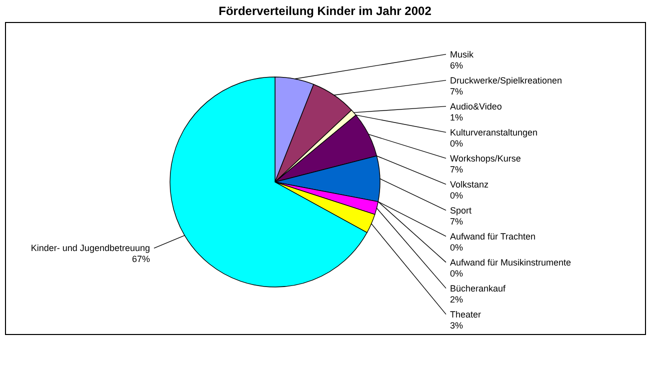  What do you see at coordinates (485, 158) in the screenshot?
I see `slice-label: Workshops/Kurse` at bounding box center [485, 158].